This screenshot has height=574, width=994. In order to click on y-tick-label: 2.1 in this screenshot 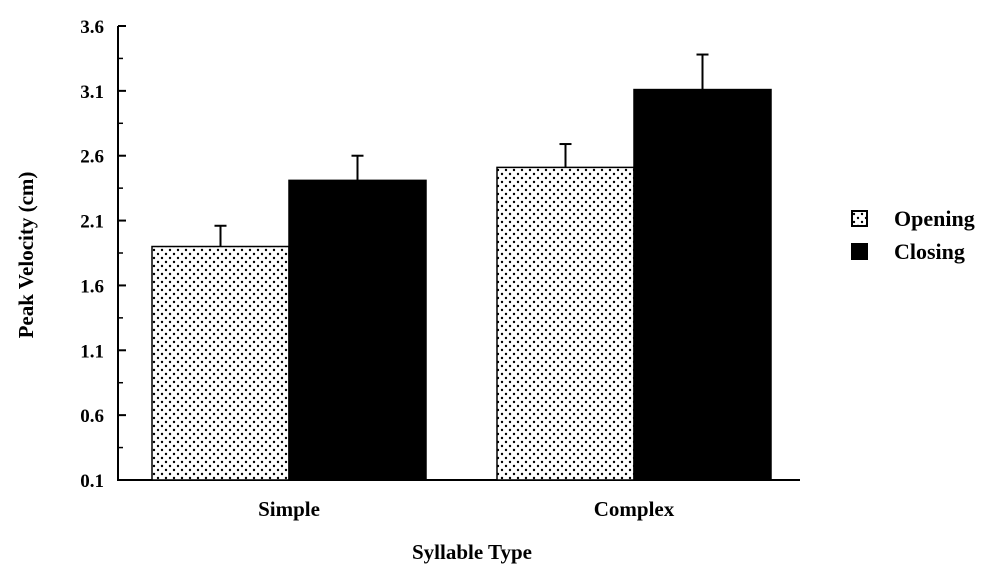, I will do `click(92, 222)`.